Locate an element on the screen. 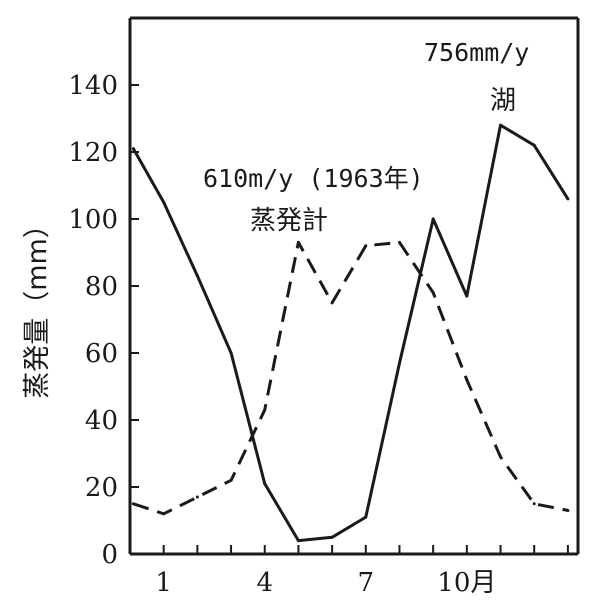 The height and width of the screenshot is (607, 600). y-ticks: 0 20 40 60 80 100 120 140 is located at coordinates (103, 320).